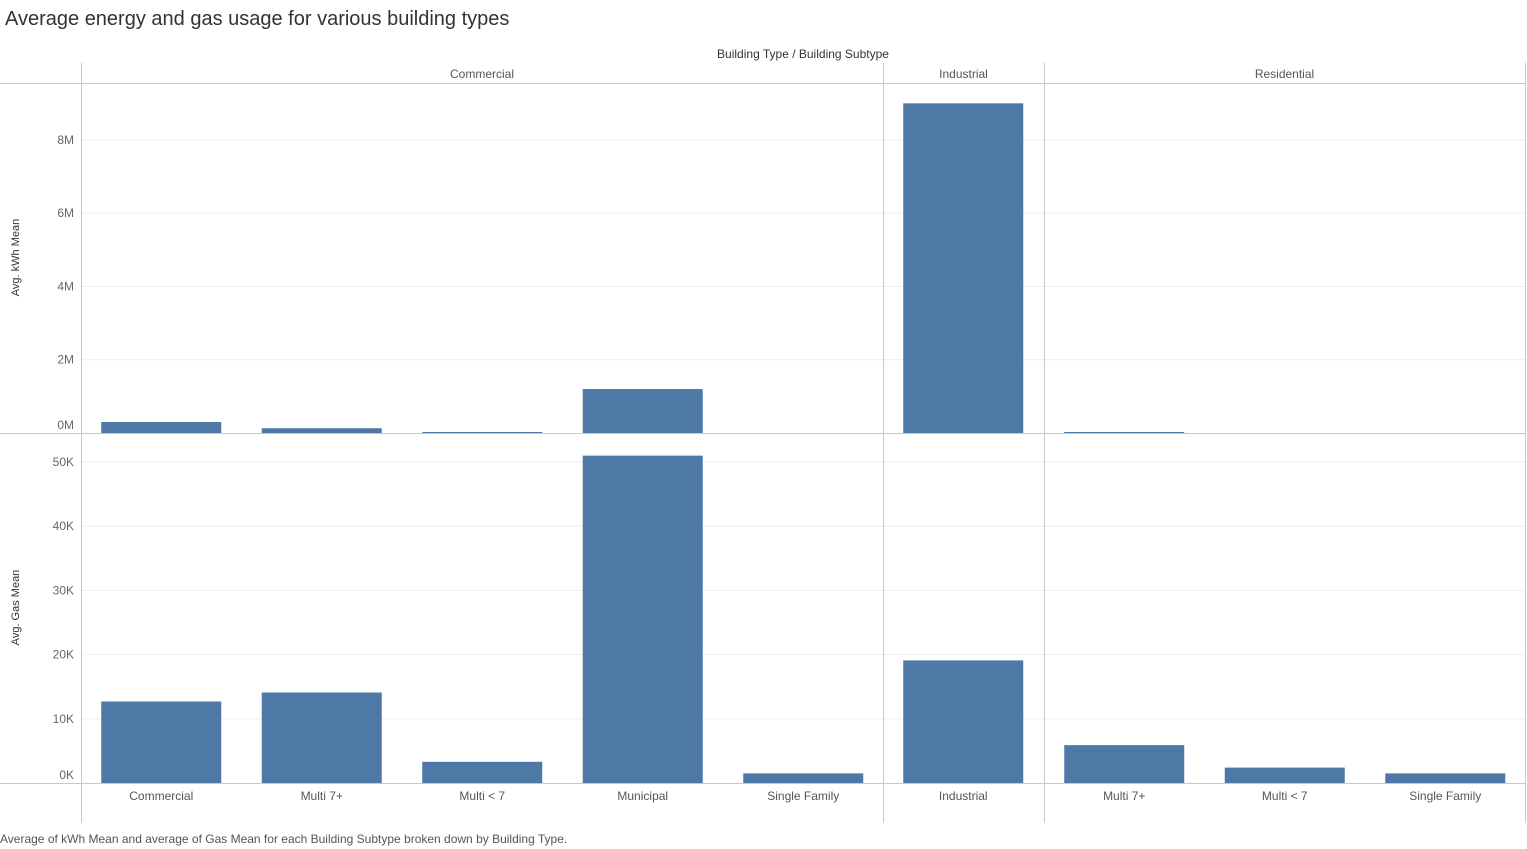 The width and height of the screenshot is (1527, 849). Describe the element at coordinates (803, 54) in the screenshot. I see `column-header: Building Type / Building Subtype` at that location.